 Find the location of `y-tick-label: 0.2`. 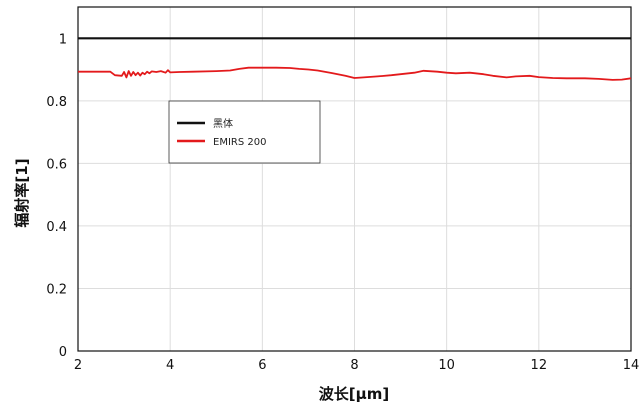

y-tick-label: 0.2 is located at coordinates (56, 289).